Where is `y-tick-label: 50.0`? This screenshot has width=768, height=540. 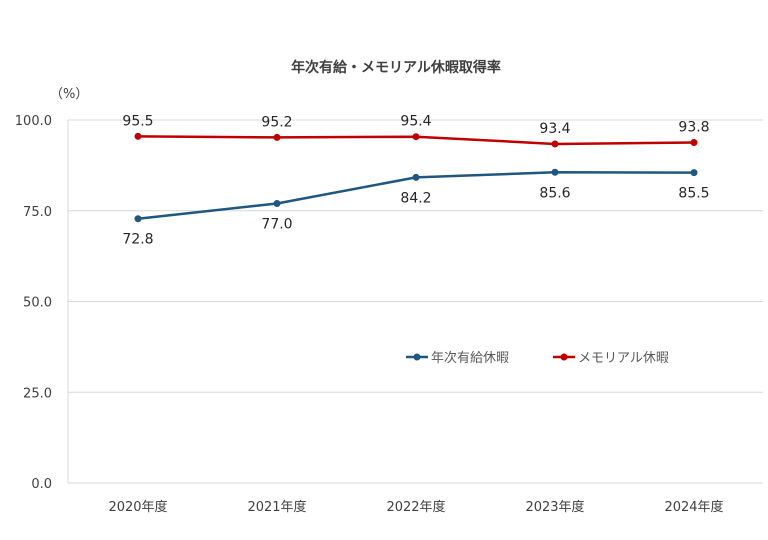
y-tick-label: 50.0 is located at coordinates (37, 303).